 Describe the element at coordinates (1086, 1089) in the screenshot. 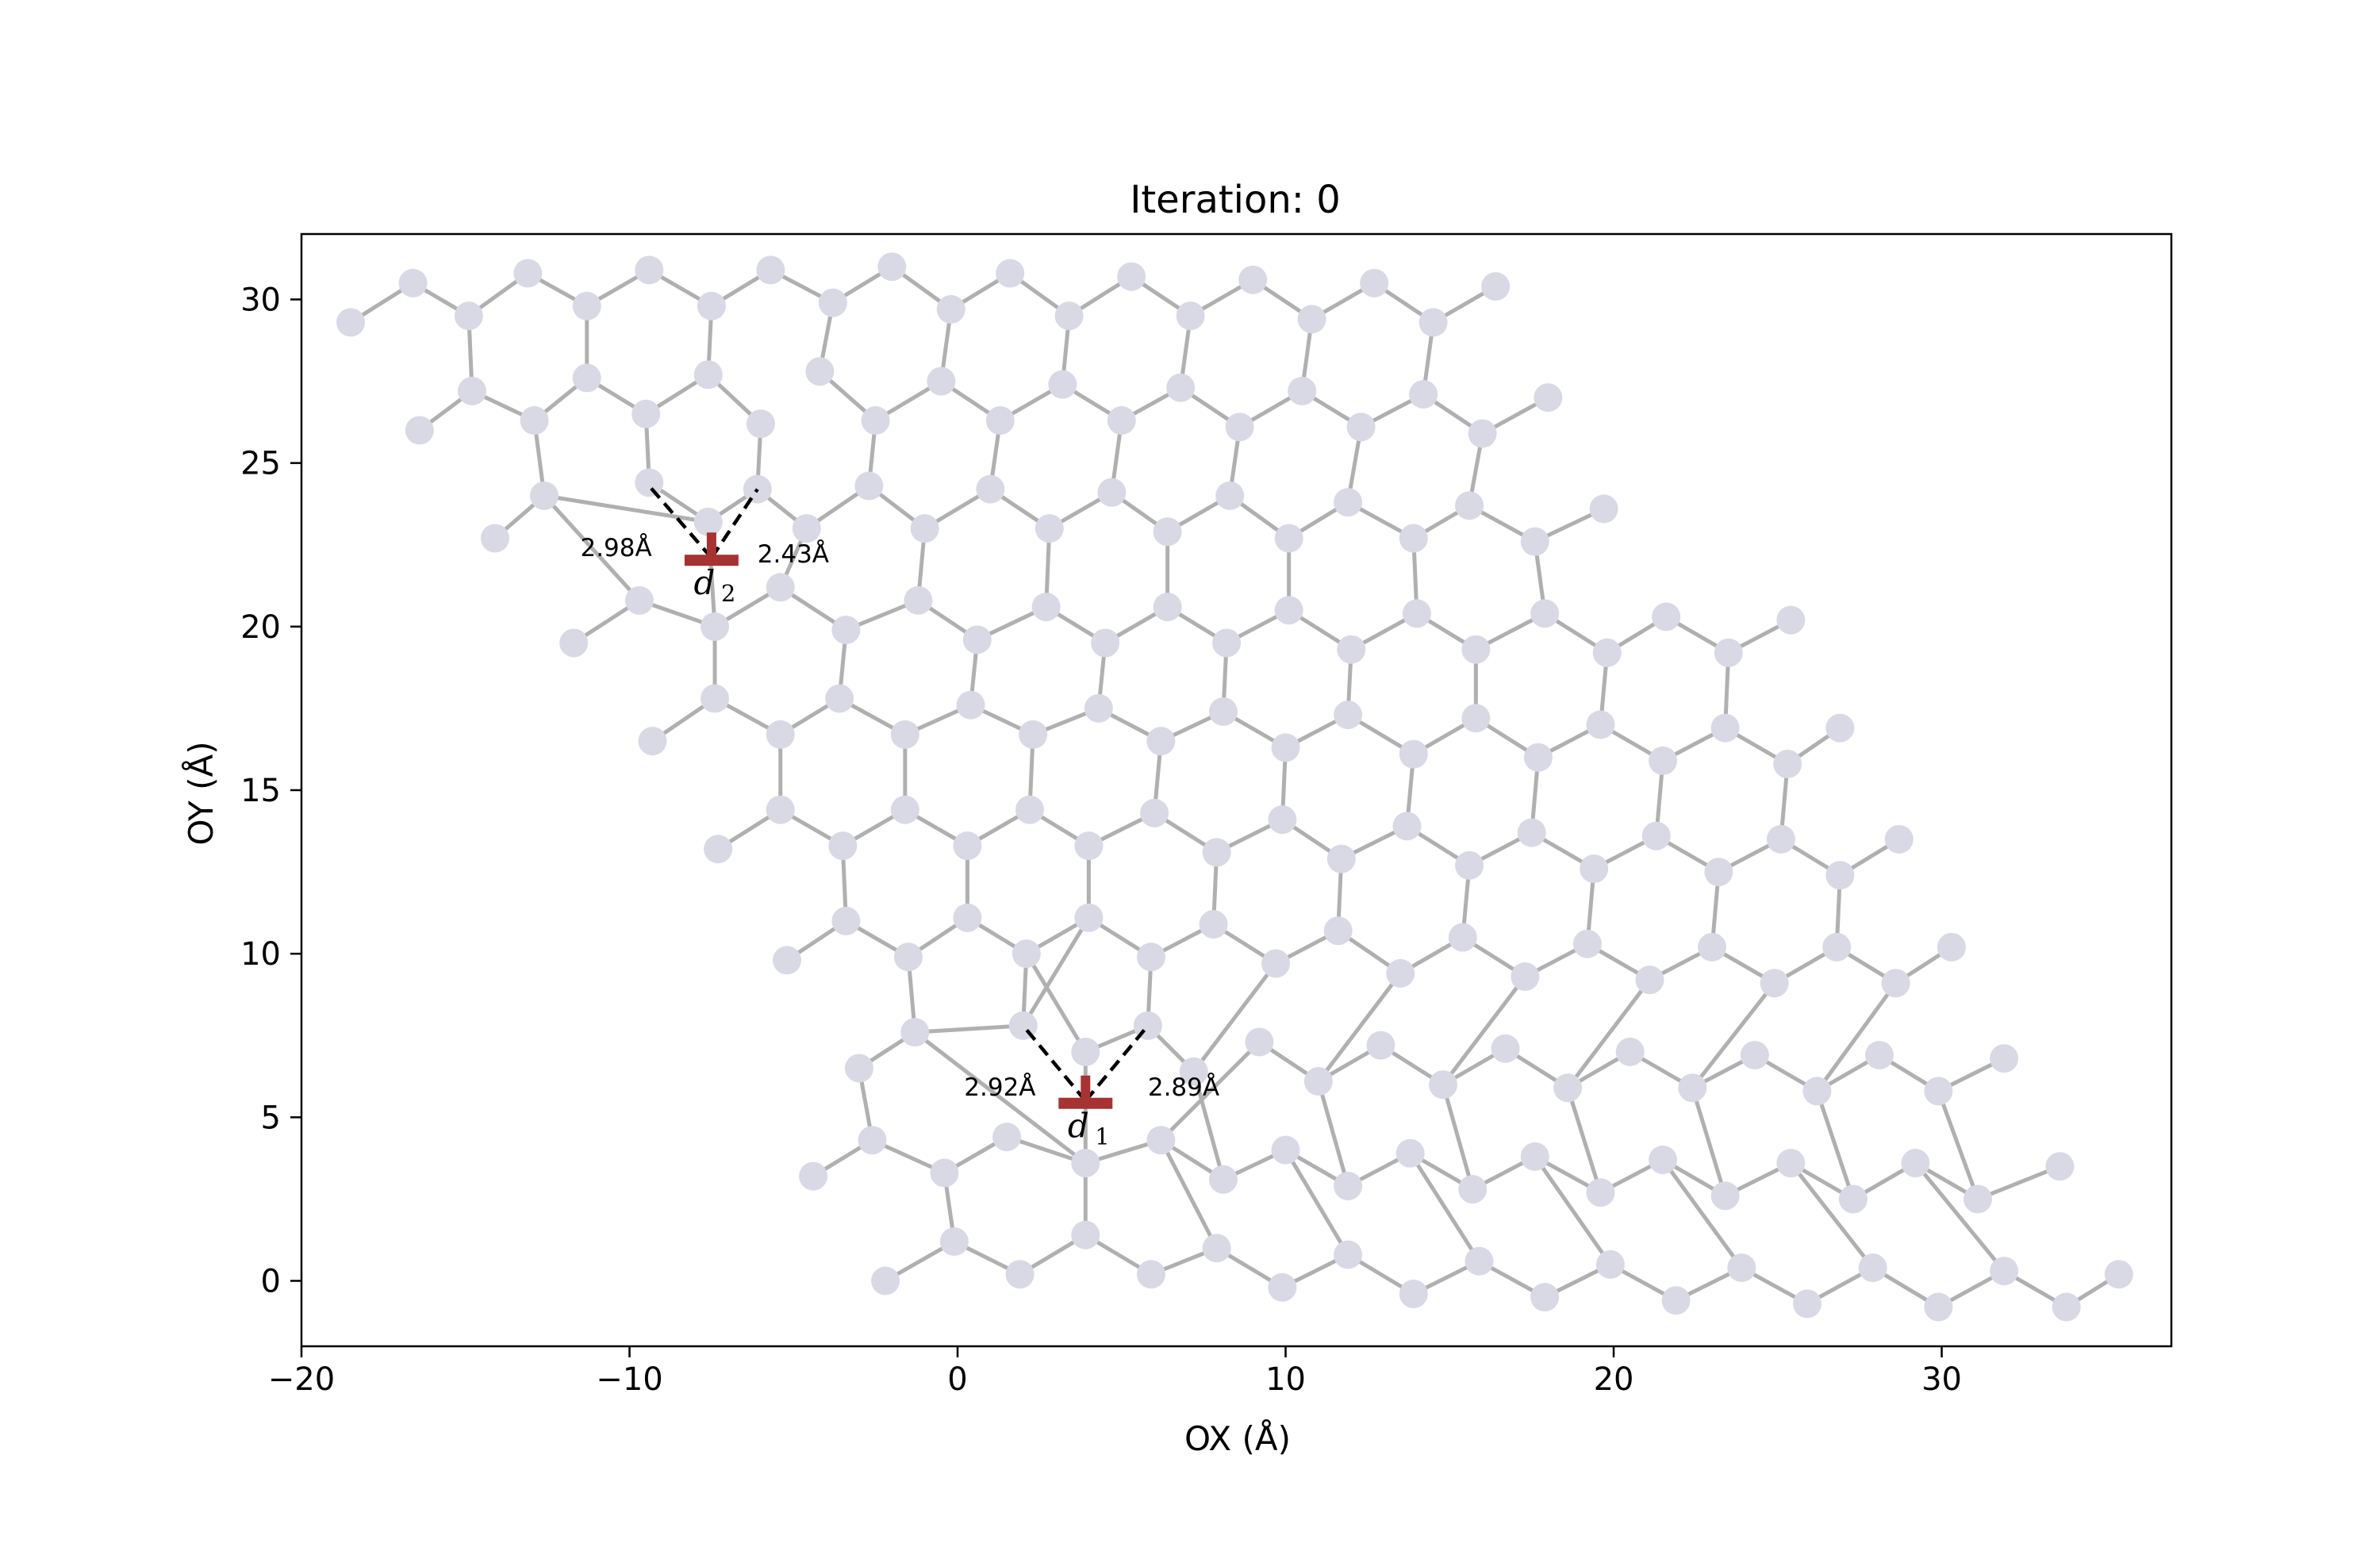

I see `dislocation-1-stem` at that location.